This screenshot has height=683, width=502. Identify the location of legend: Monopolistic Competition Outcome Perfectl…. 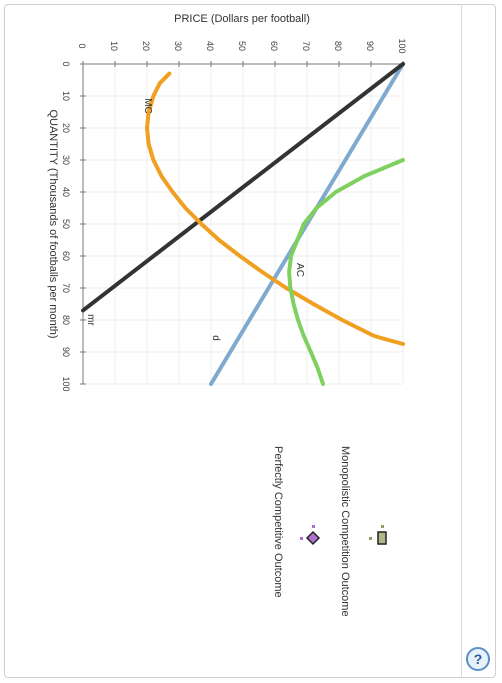
(329, 531).